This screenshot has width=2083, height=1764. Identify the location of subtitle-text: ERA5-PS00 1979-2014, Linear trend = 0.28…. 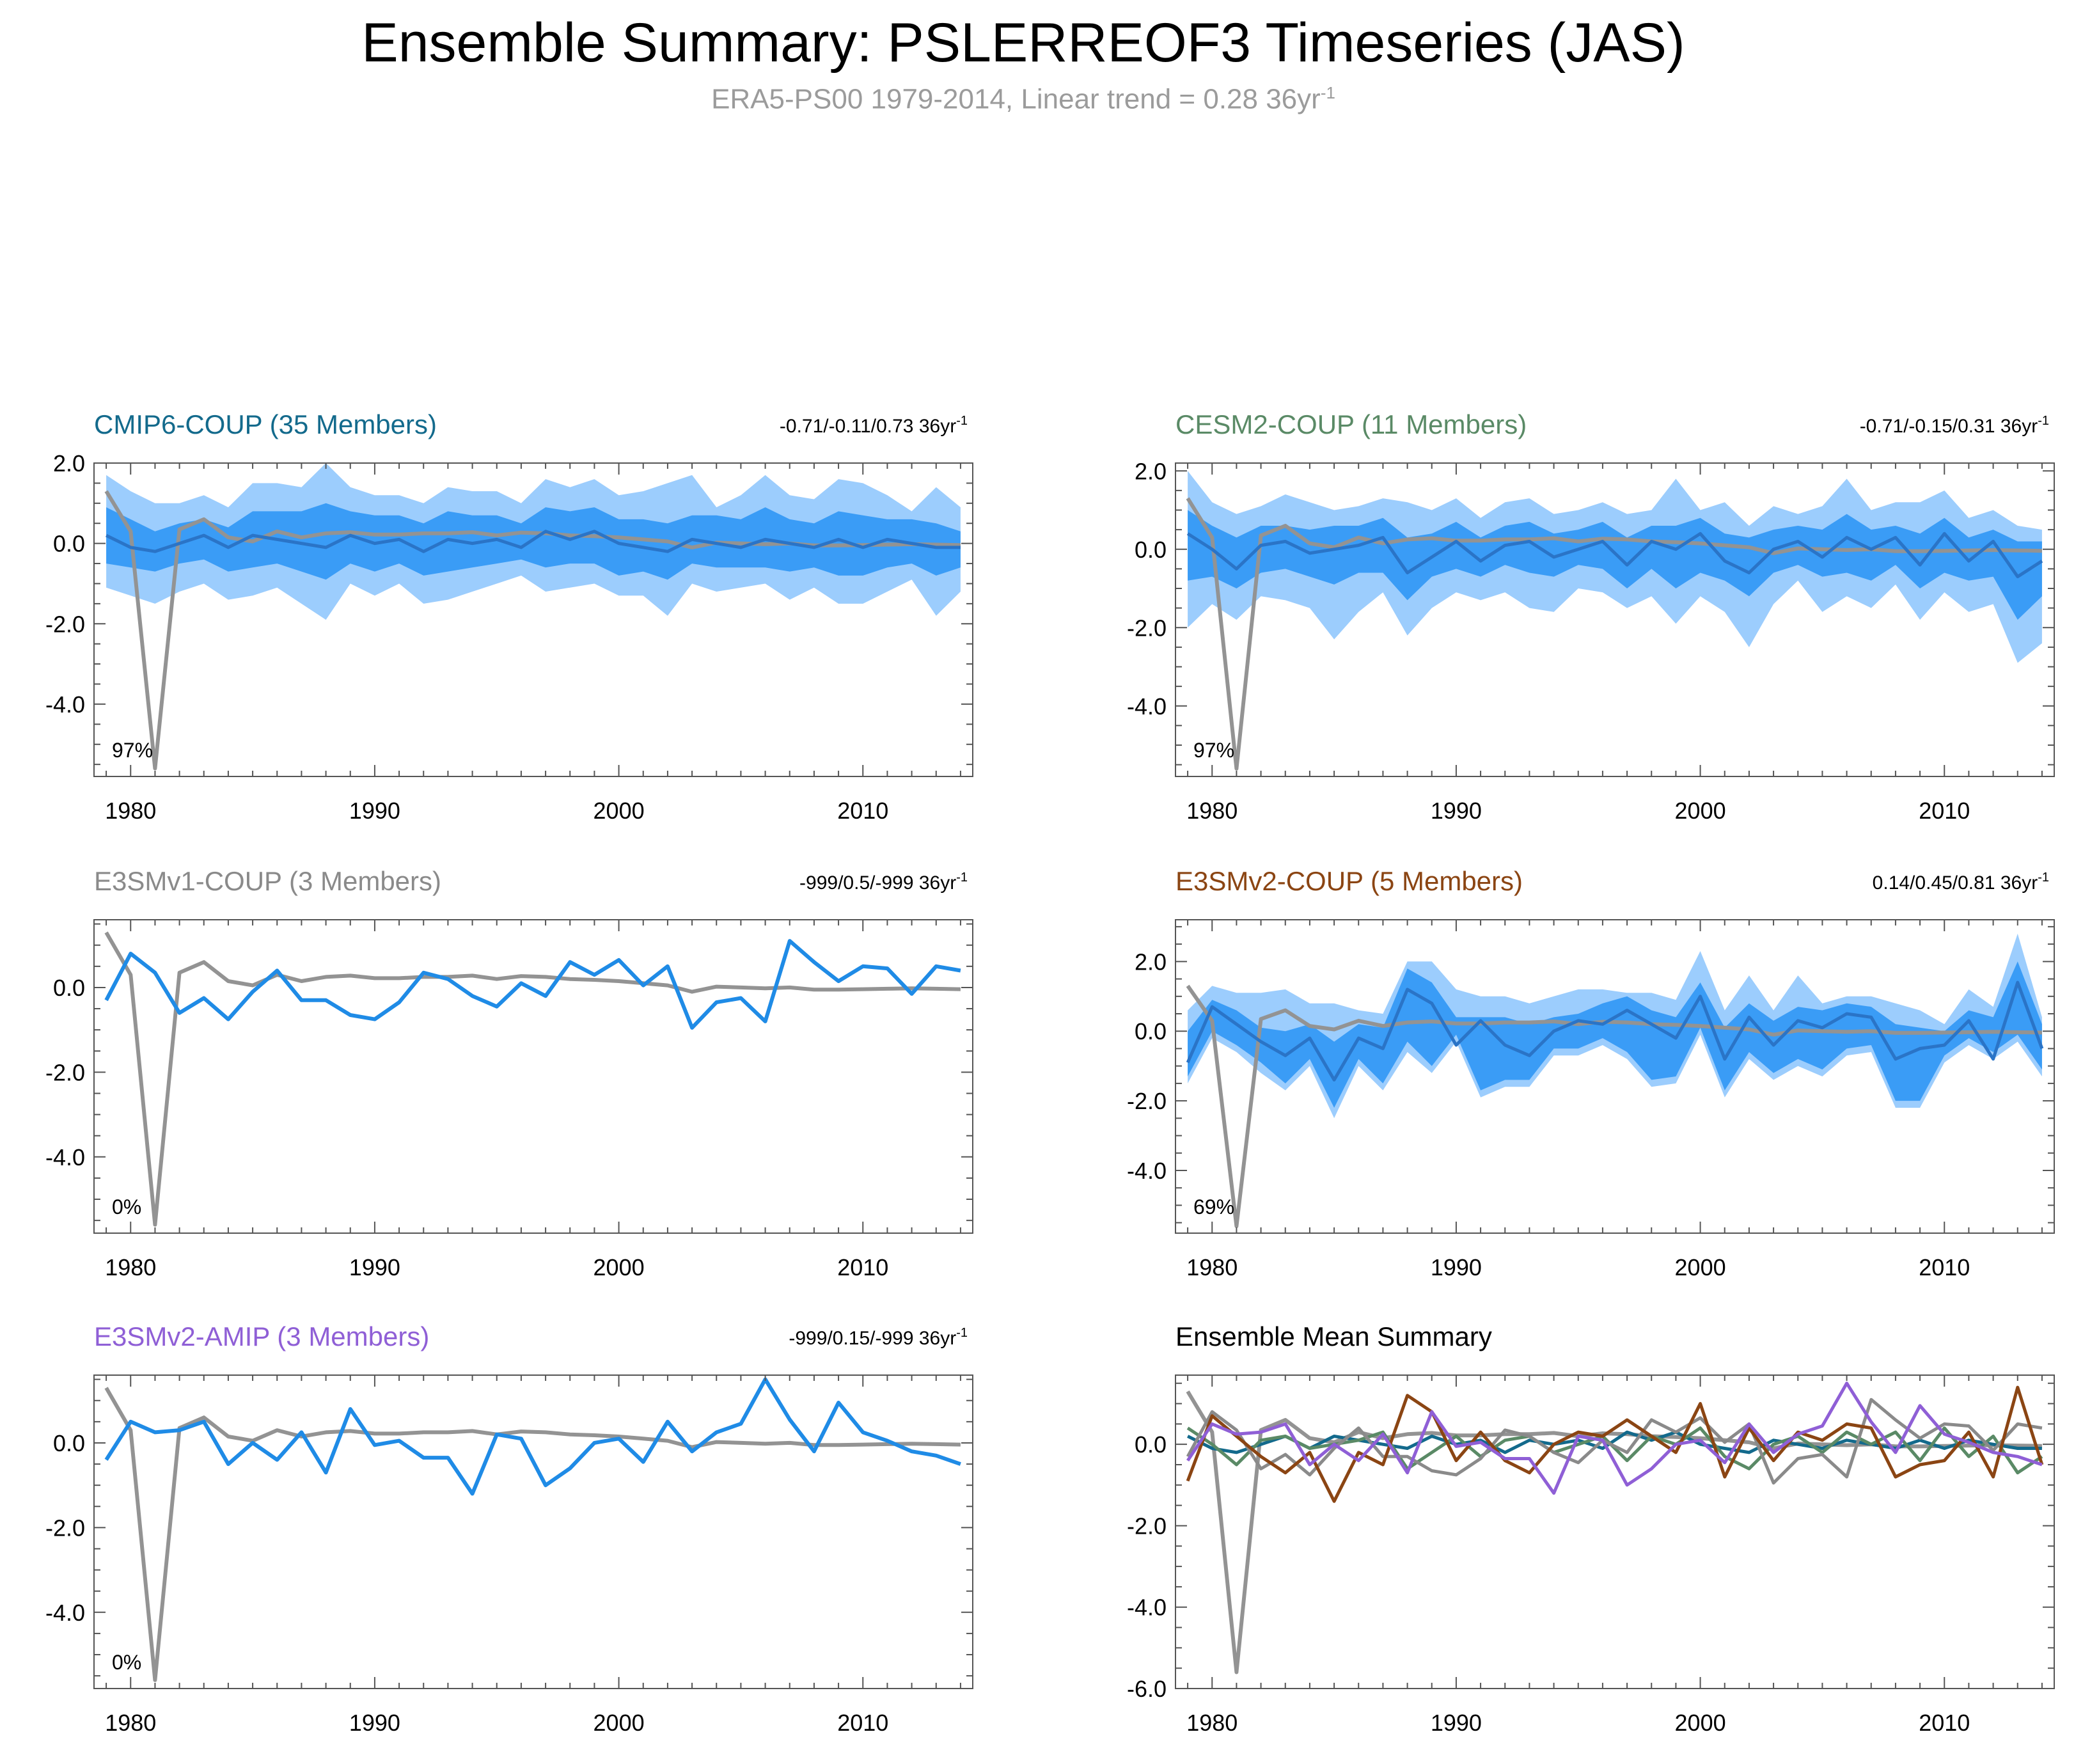
(1016, 99).